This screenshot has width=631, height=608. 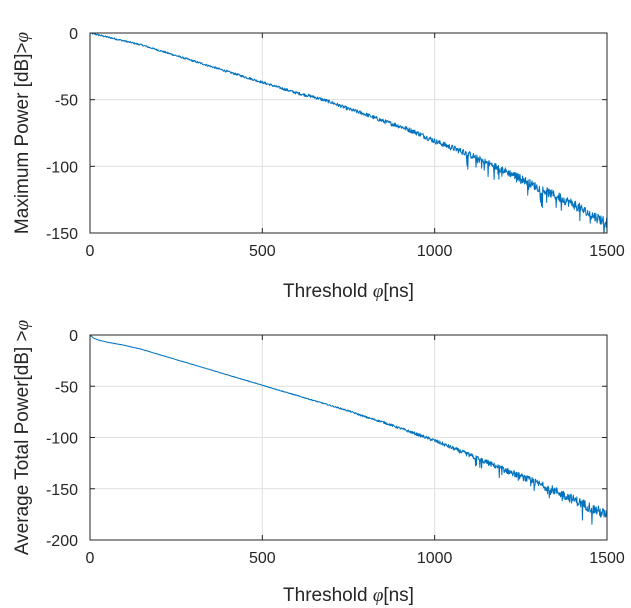 I want to click on y-tick-label: -200, so click(x=62, y=541).